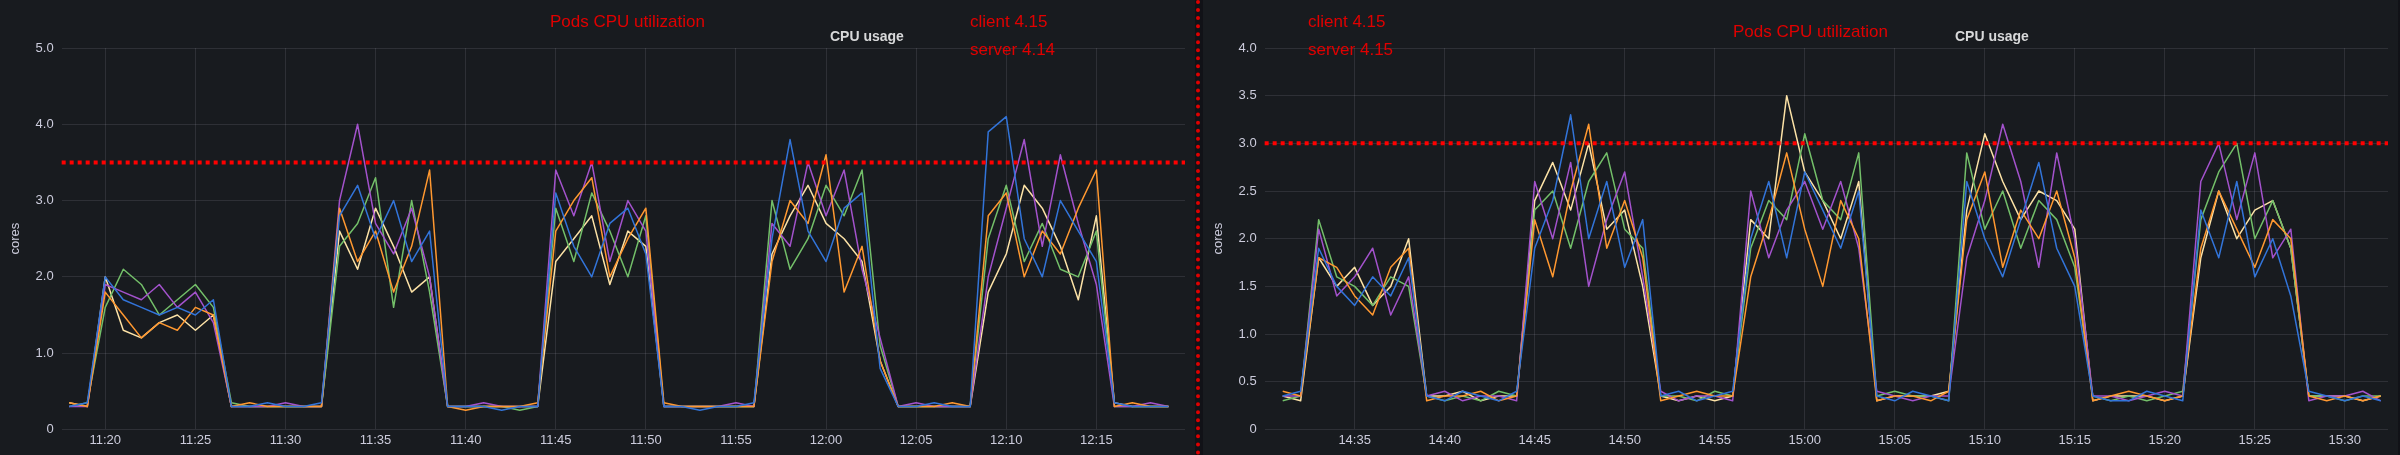 The height and width of the screenshot is (455, 2400). I want to click on x-tick-label: 15:25, so click(2255, 439).